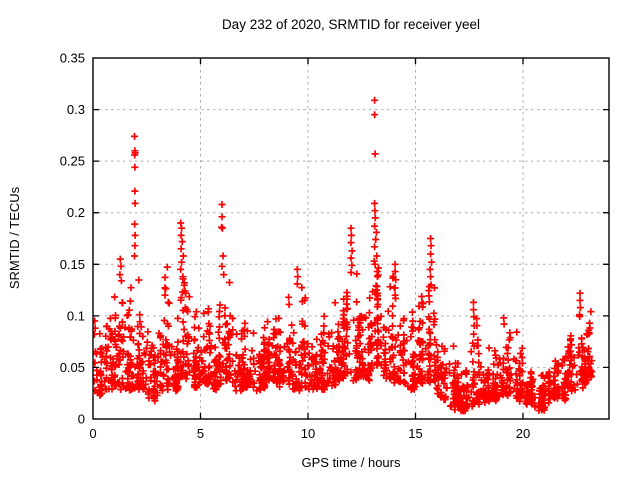 The height and width of the screenshot is (480, 640). Describe the element at coordinates (200, 433) in the screenshot. I see `x-tick-label: 5` at that location.